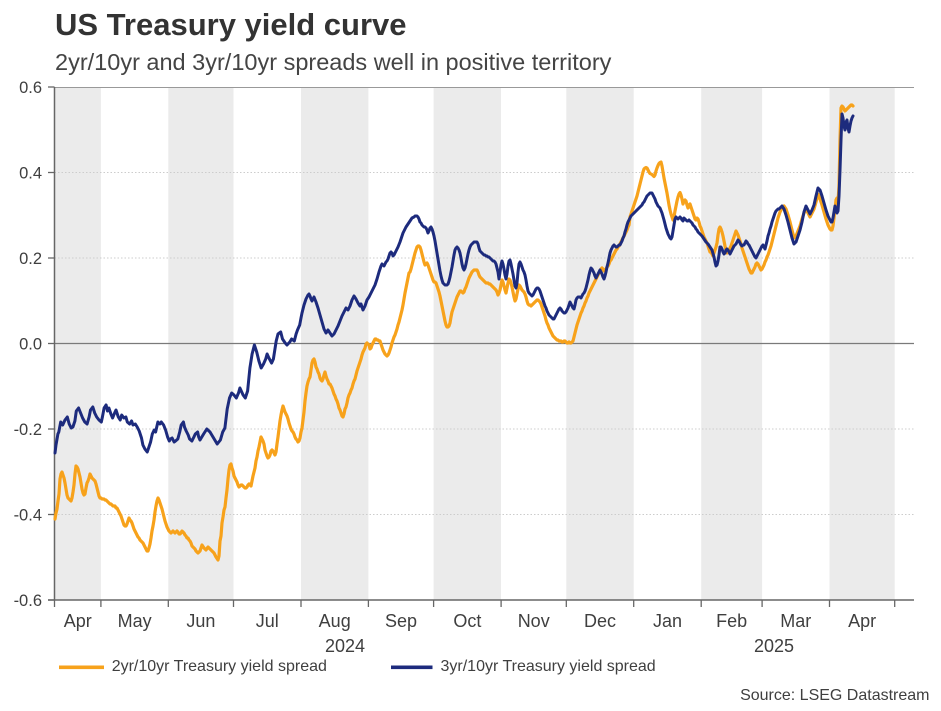 This screenshot has width=941, height=711. What do you see at coordinates (667, 621) in the screenshot?
I see `svg-text: Jan` at bounding box center [667, 621].